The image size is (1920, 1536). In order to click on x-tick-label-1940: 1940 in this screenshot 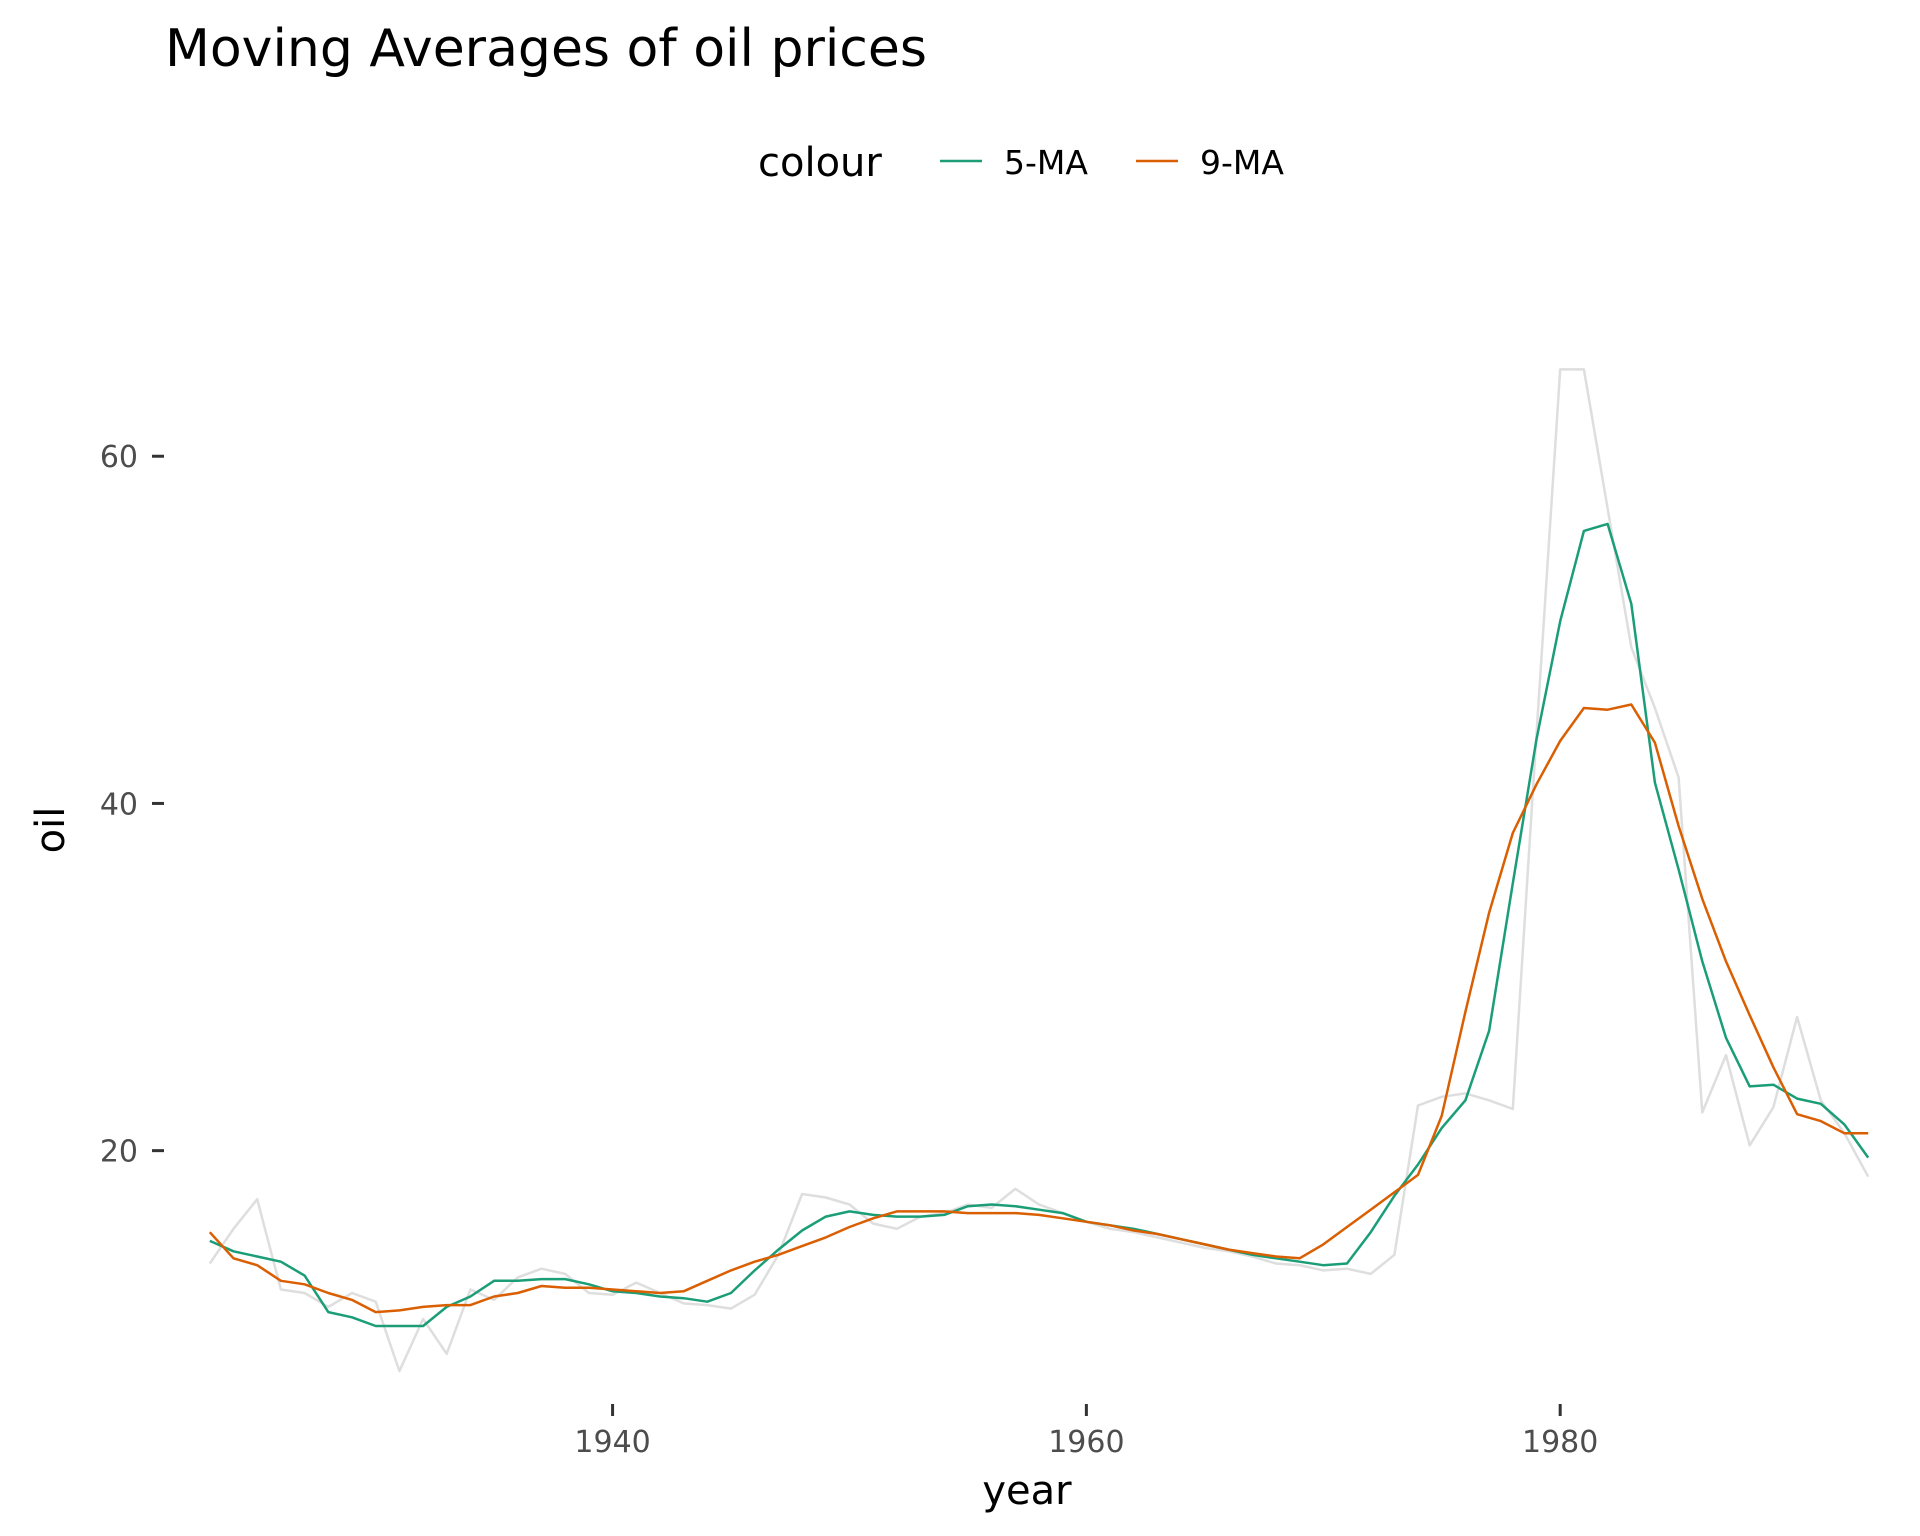, I will do `click(612, 1442)`.